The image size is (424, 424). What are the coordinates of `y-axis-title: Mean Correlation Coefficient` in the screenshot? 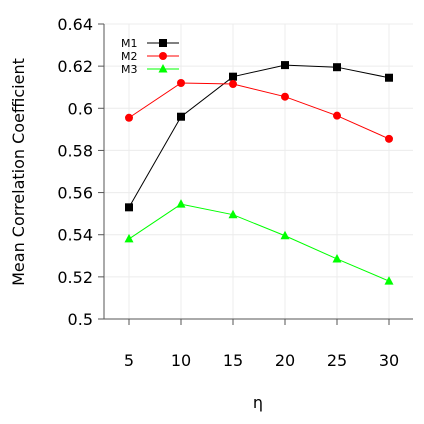 It's located at (18, 172).